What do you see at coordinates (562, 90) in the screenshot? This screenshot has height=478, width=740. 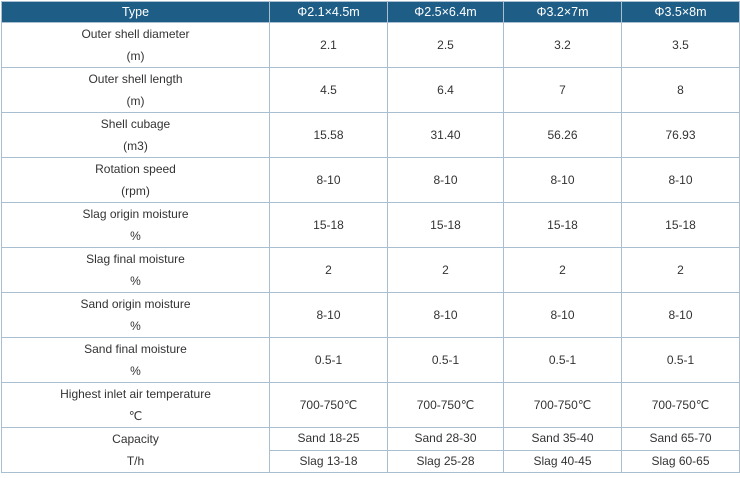 I see `table-cell: 7` at bounding box center [562, 90].